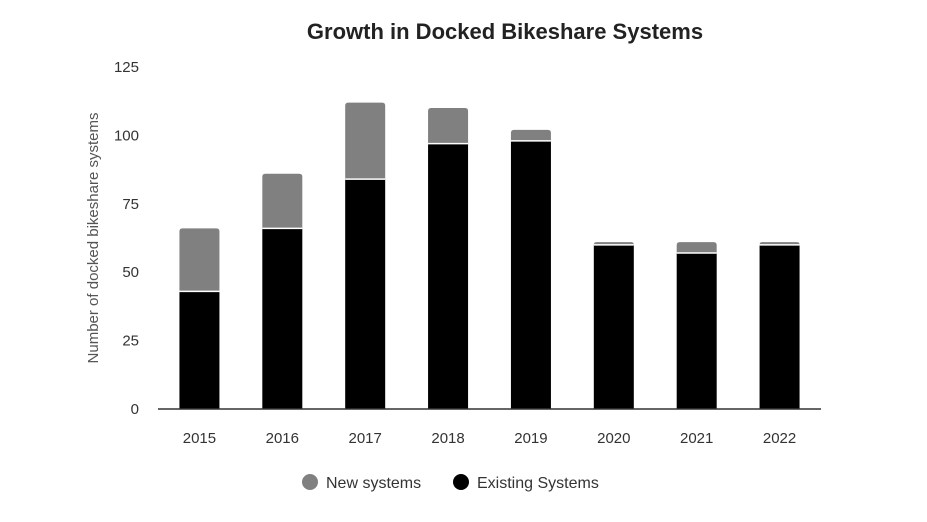  I want to click on legend-label: New systems, so click(373, 483).